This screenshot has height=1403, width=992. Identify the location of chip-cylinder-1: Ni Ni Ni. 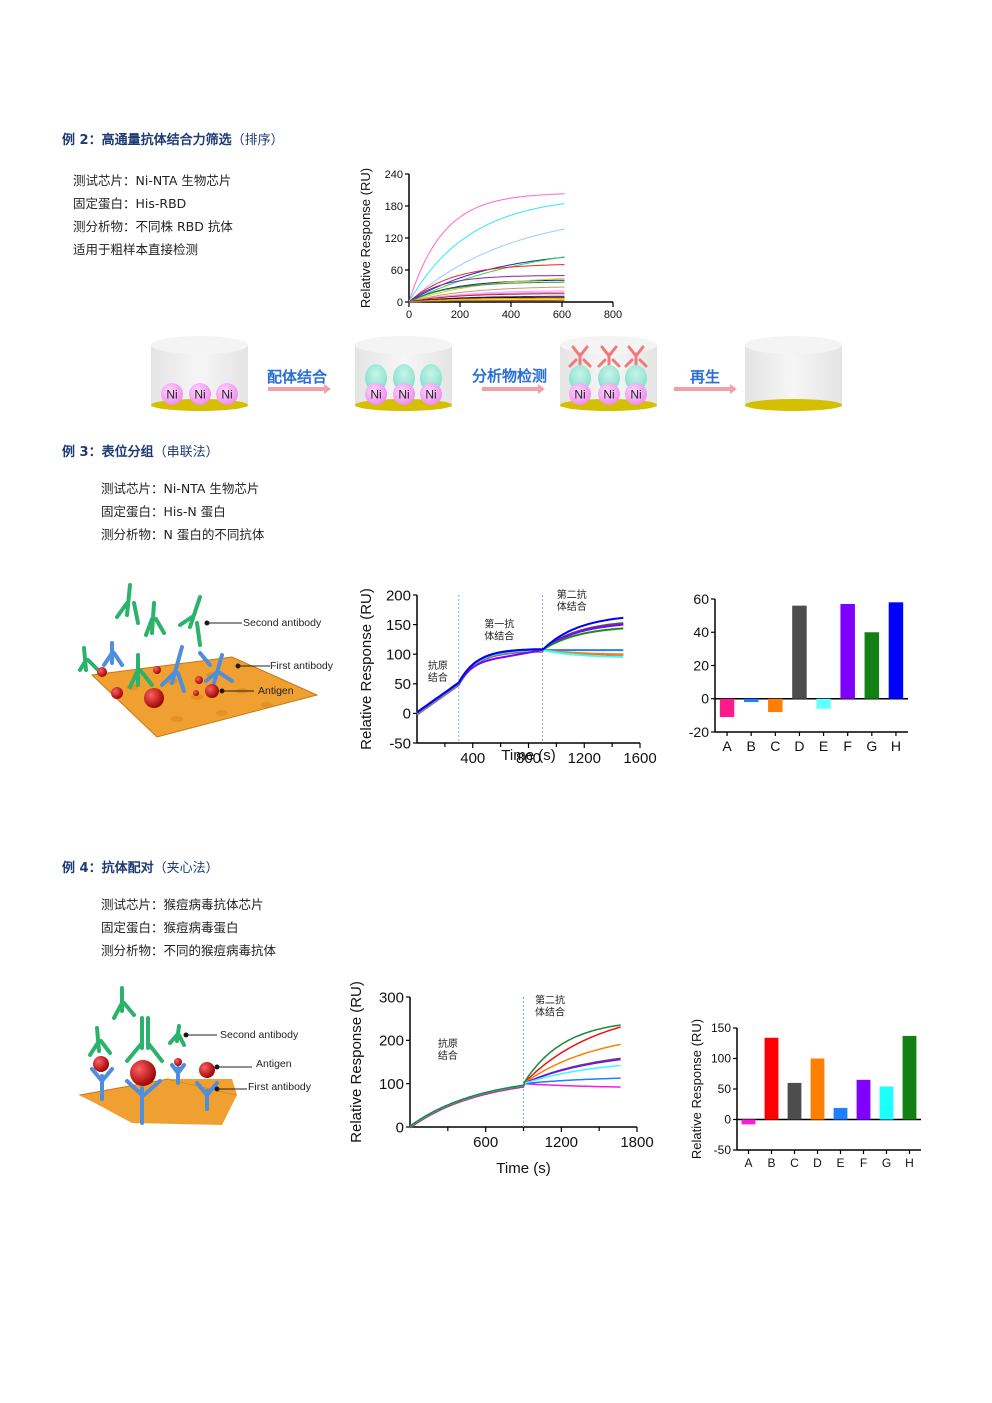
(199, 373).